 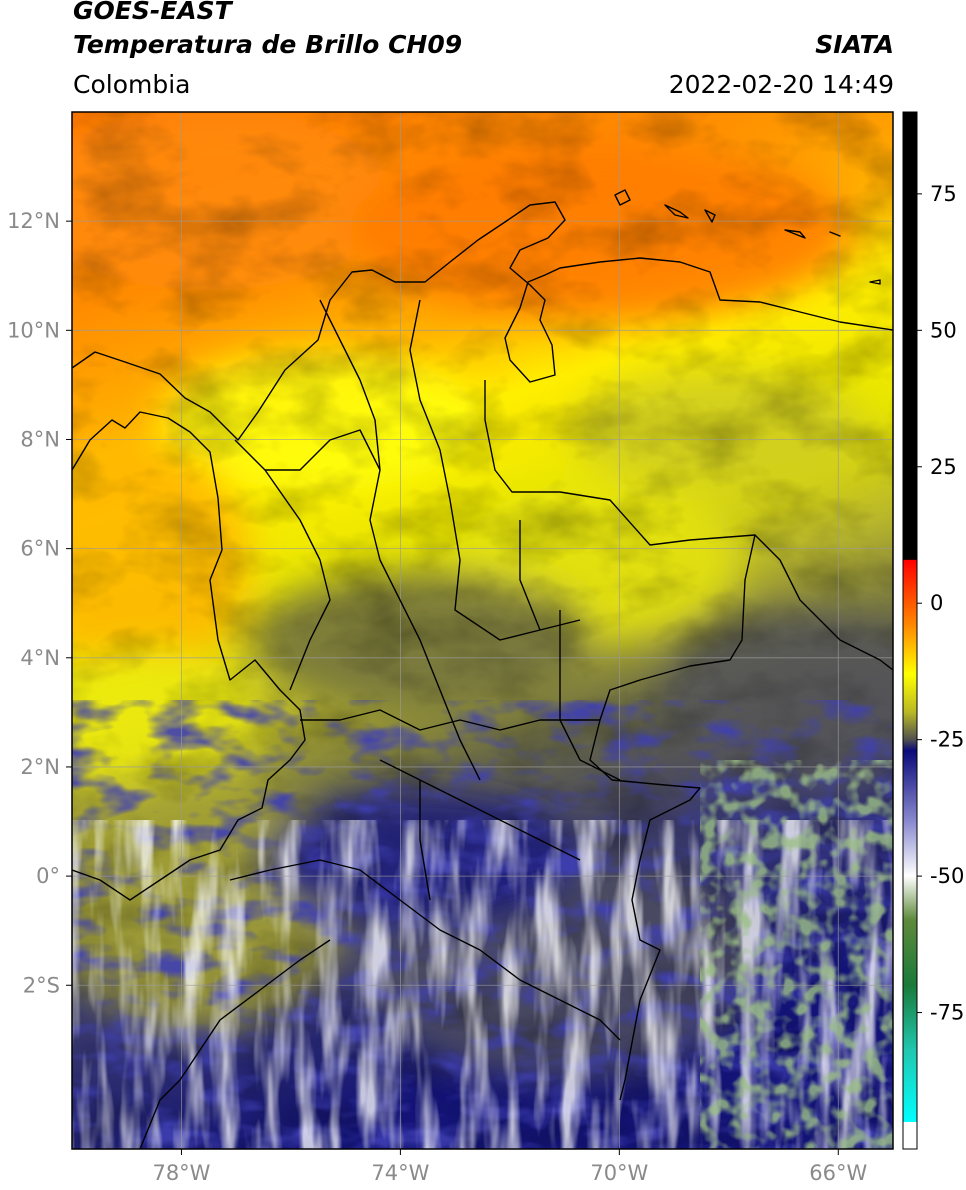 What do you see at coordinates (838, 1173) in the screenshot?
I see `lon-tick-label: 66°W` at bounding box center [838, 1173].